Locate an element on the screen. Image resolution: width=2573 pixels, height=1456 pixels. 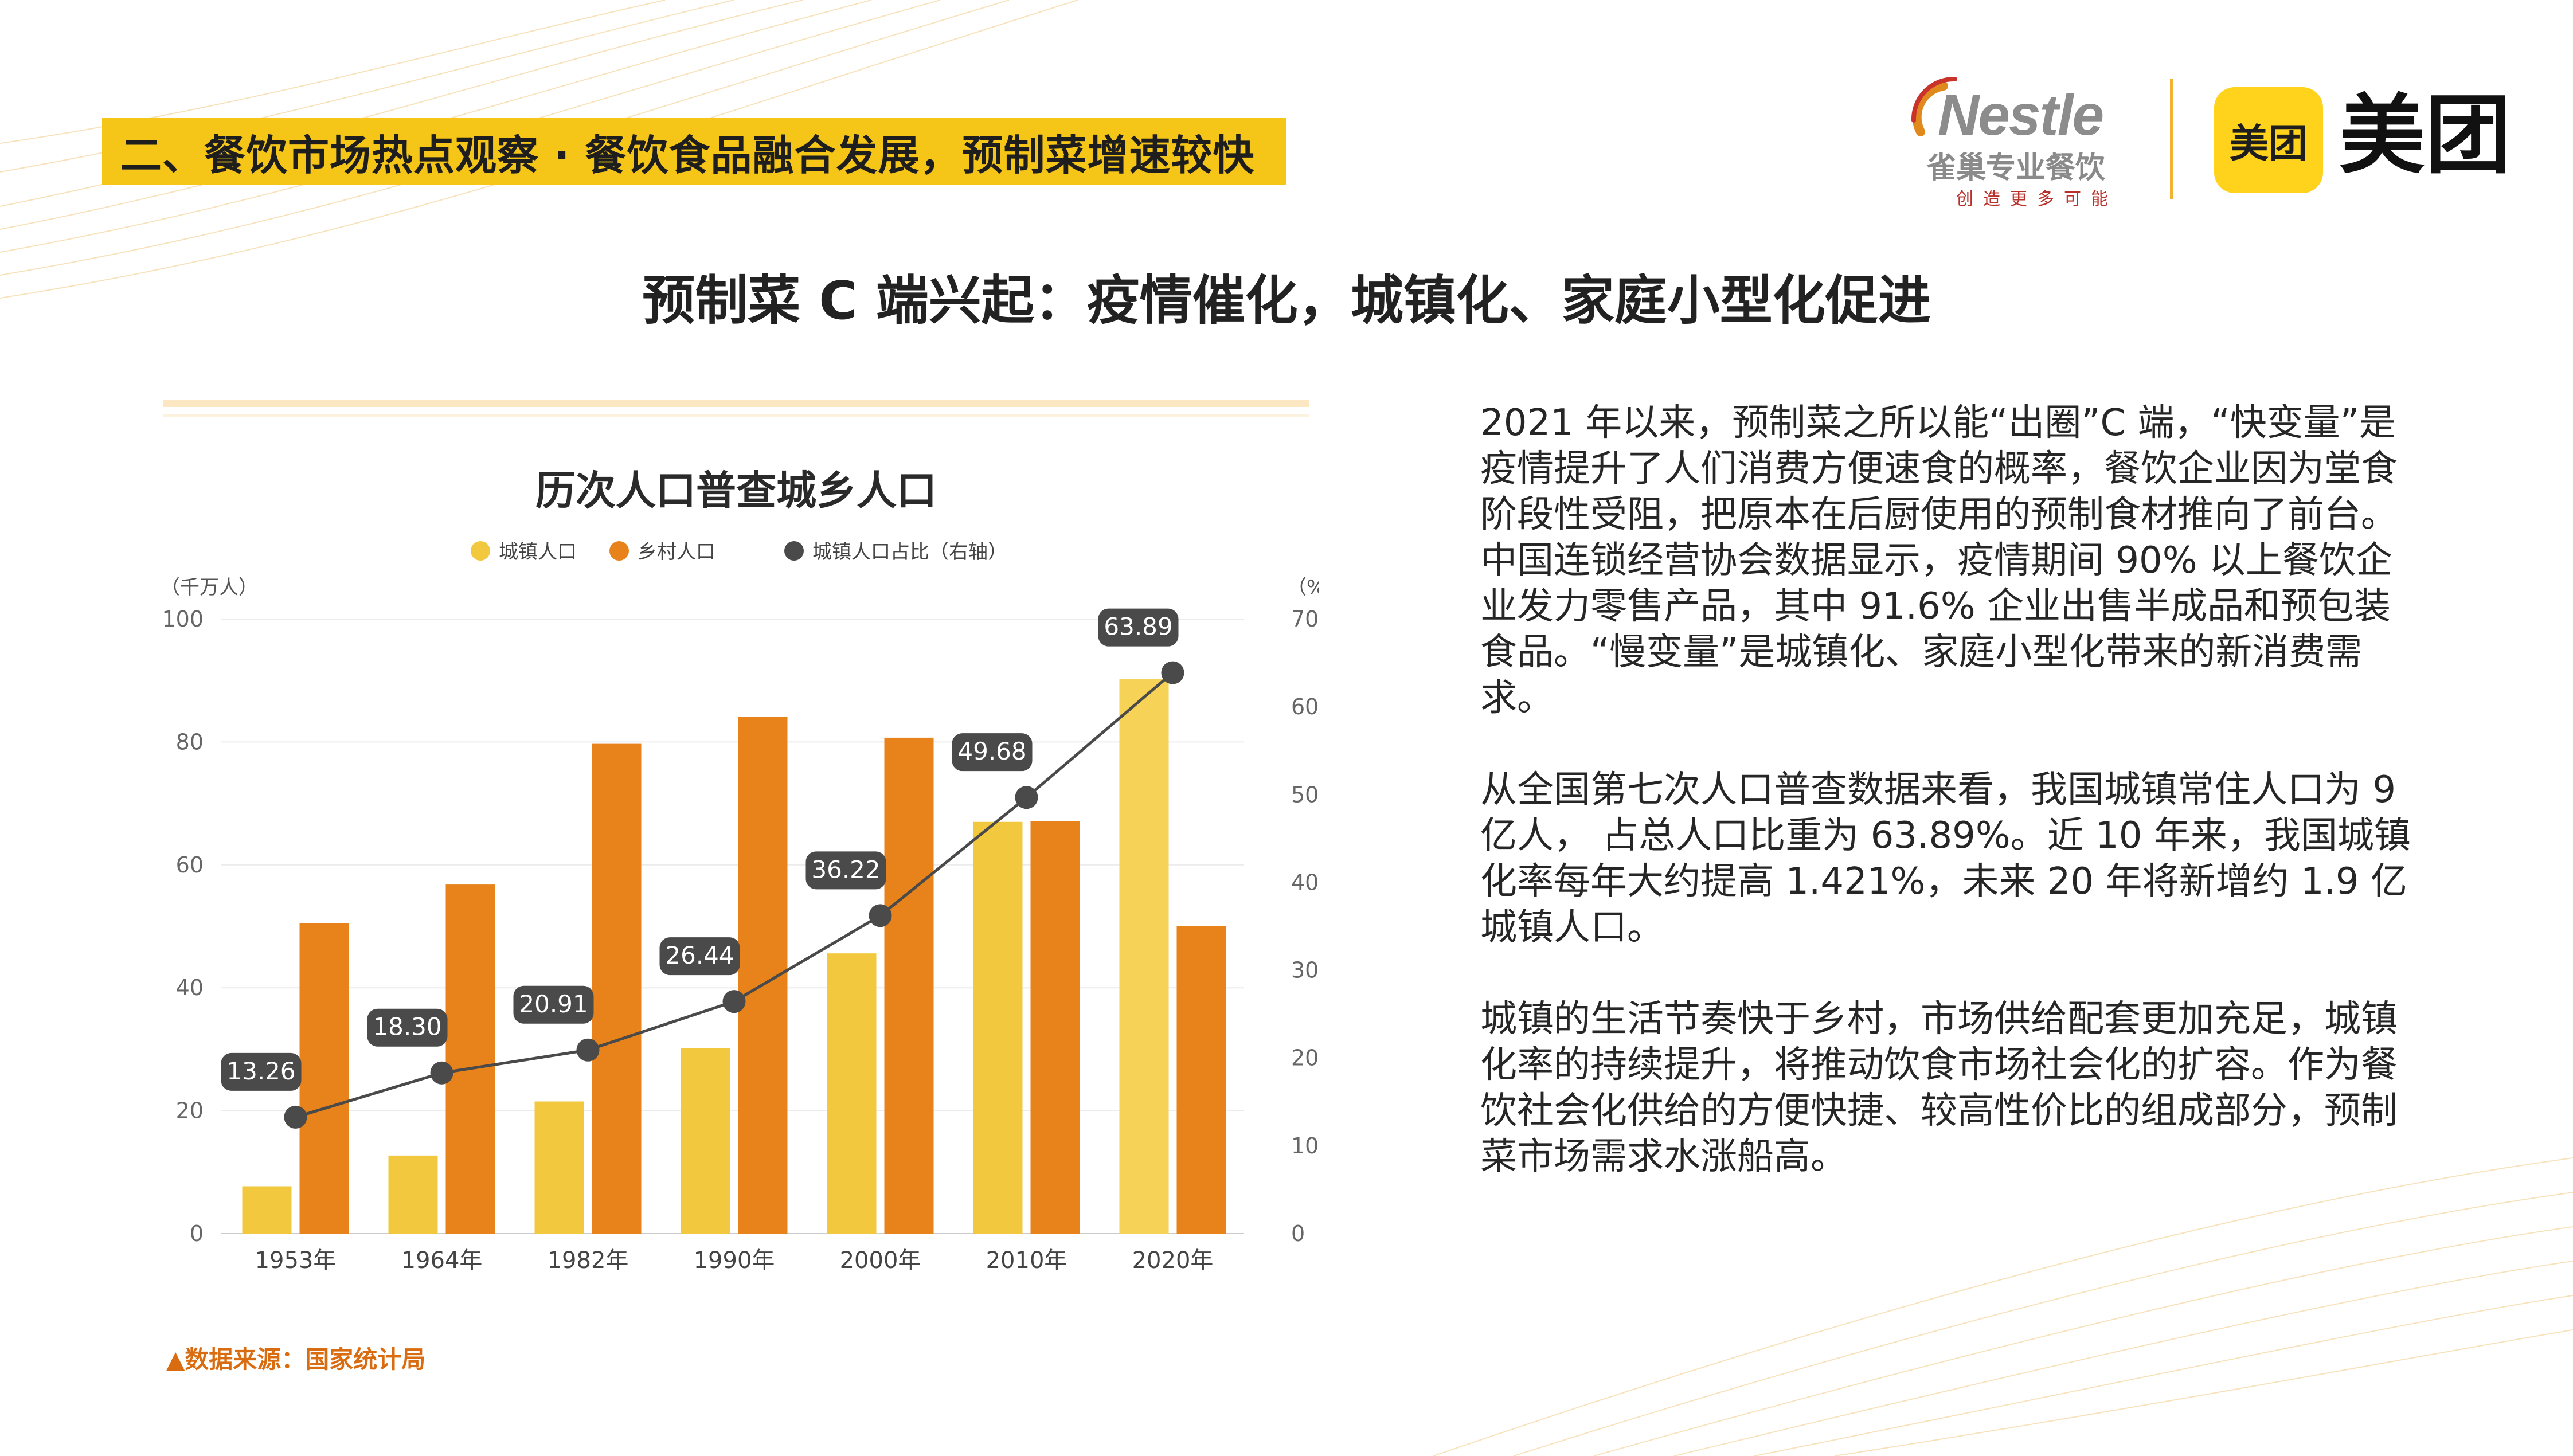
ratio-data-label: 20.91 is located at coordinates (554, 1004).